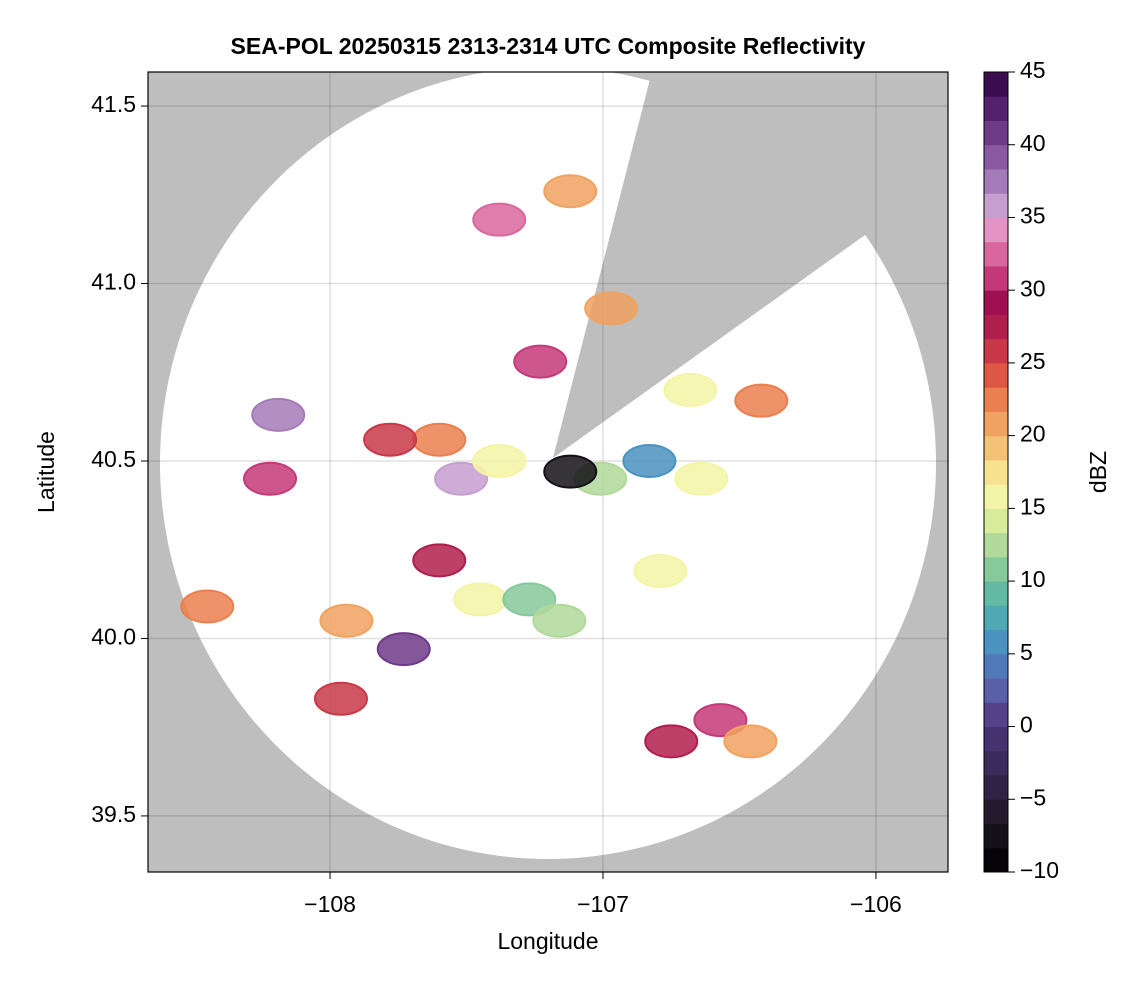 The width and height of the screenshot is (1146, 990). I want to click on x-axis-label: Longitude, so click(547, 941).